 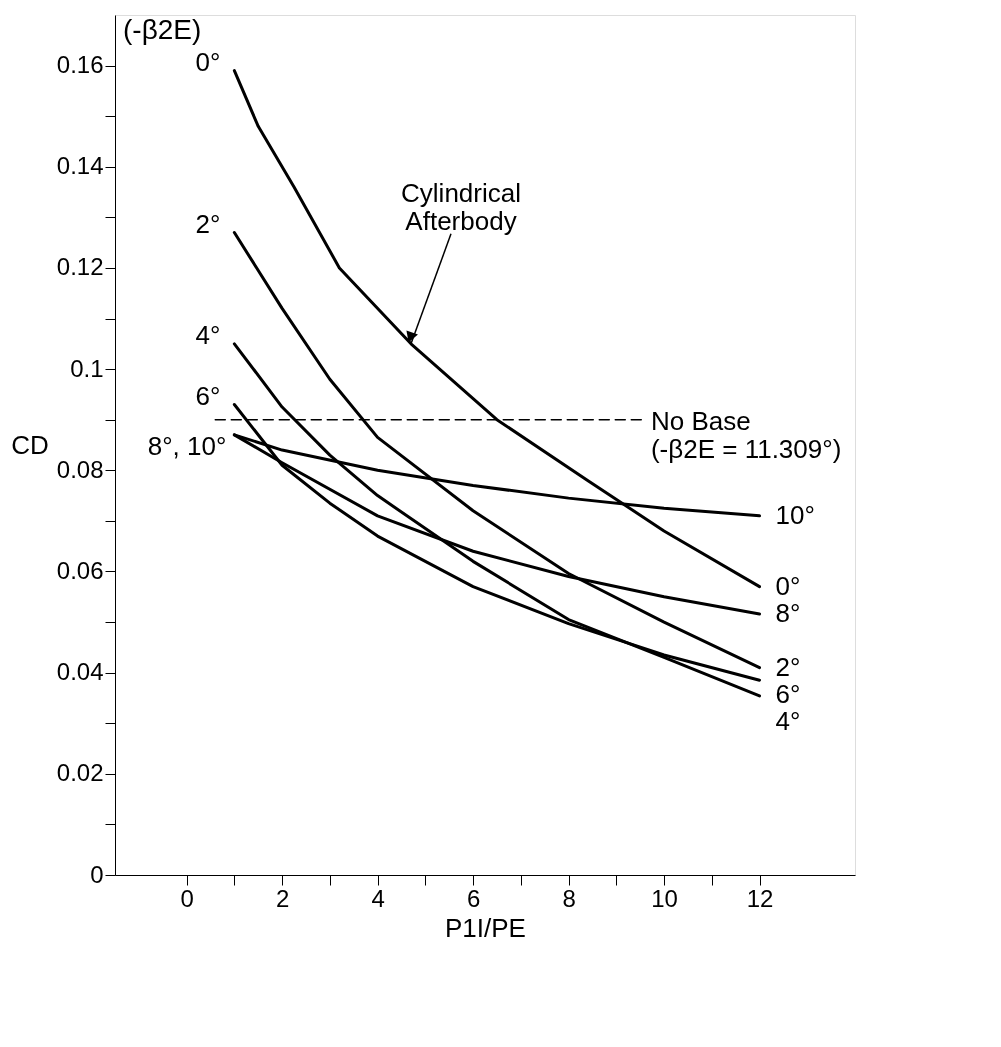 What do you see at coordinates (80, 267) in the screenshot?
I see `y-tick-label: 0.12` at bounding box center [80, 267].